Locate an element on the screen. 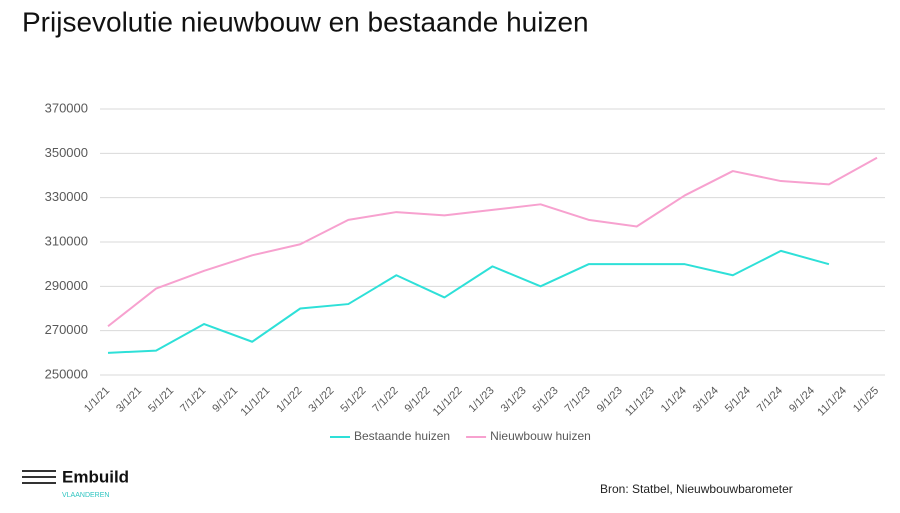 This screenshot has width=900, height=513. legend-label: Nieuwbouw huizen is located at coordinates (540, 436).